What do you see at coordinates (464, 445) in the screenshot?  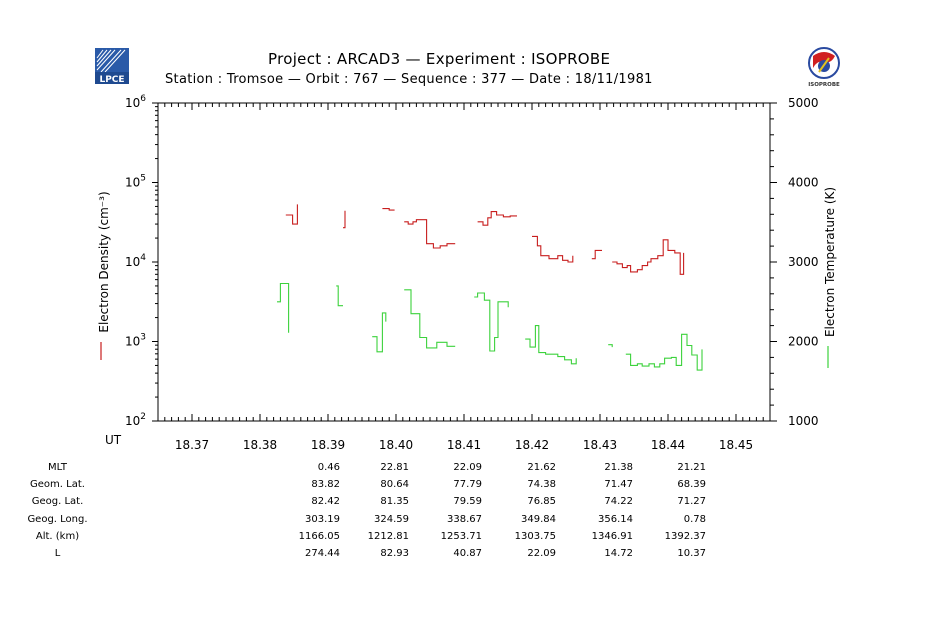 I see `x-tick-label: 18.41` at bounding box center [464, 445].